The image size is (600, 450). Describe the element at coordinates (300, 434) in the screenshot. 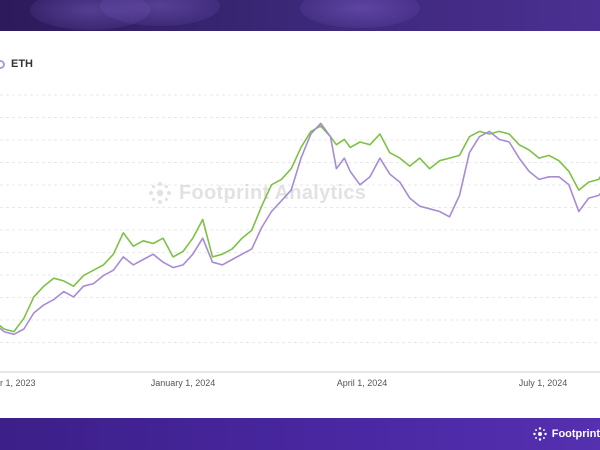

I see `footer-banner` at that location.